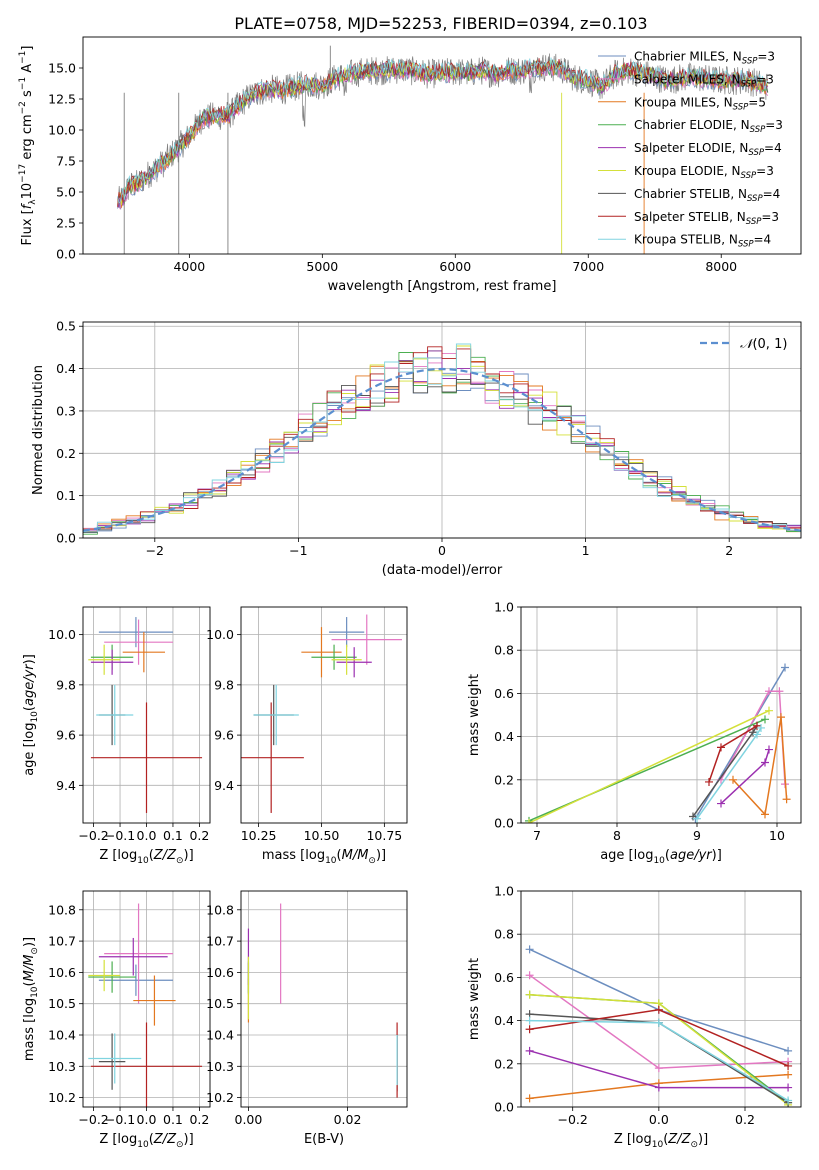 The image size is (819, 1170). What do you see at coordinates (706, 218) in the screenshot?
I see `legend-label-7: Salpeter STELIB, NSSP=3` at bounding box center [706, 218].